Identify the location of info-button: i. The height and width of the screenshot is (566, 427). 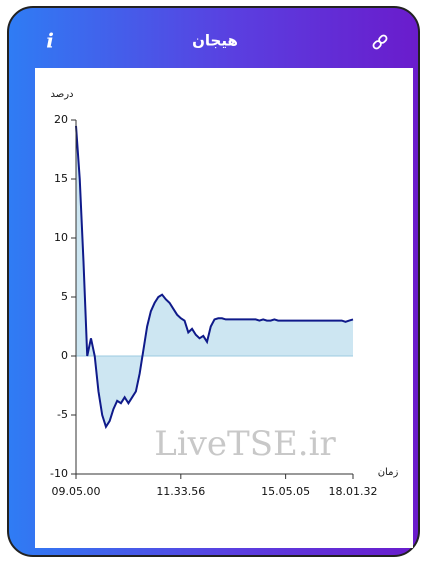
(50, 41).